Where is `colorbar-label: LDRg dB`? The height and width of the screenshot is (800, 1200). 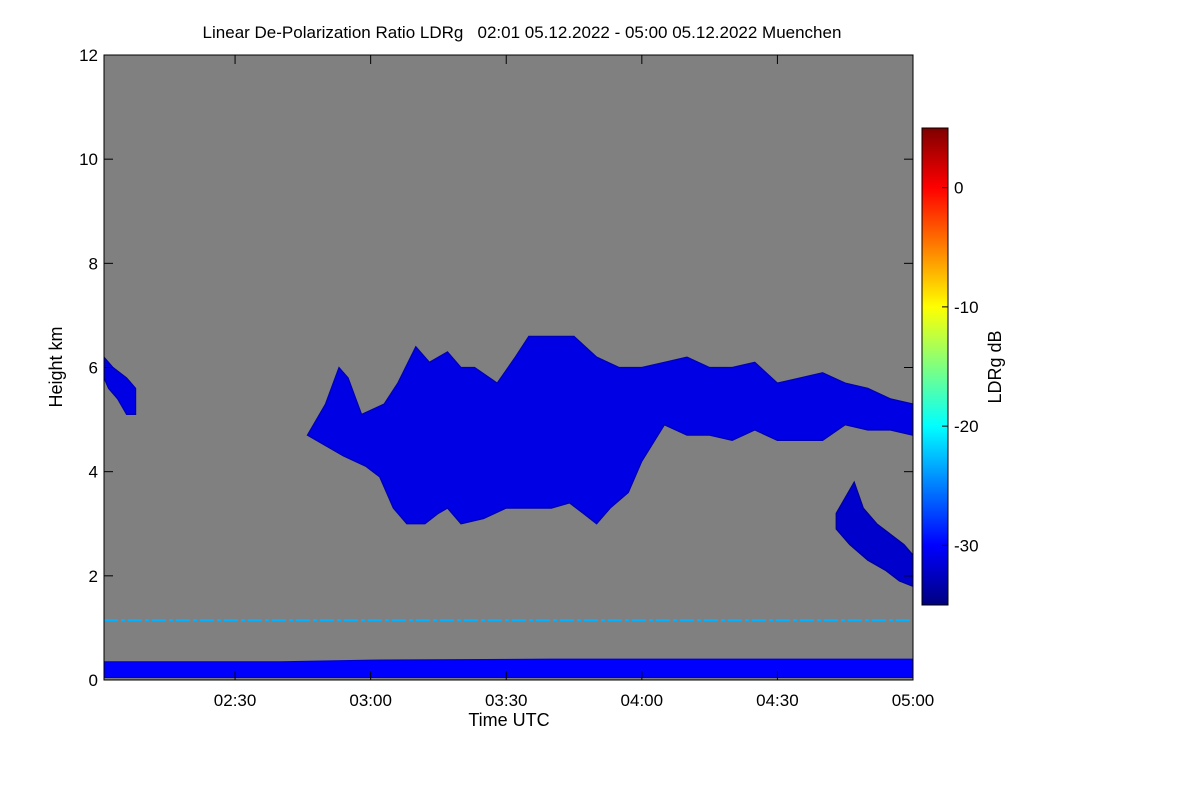
colorbar-label: LDRg dB is located at coordinates (995, 366).